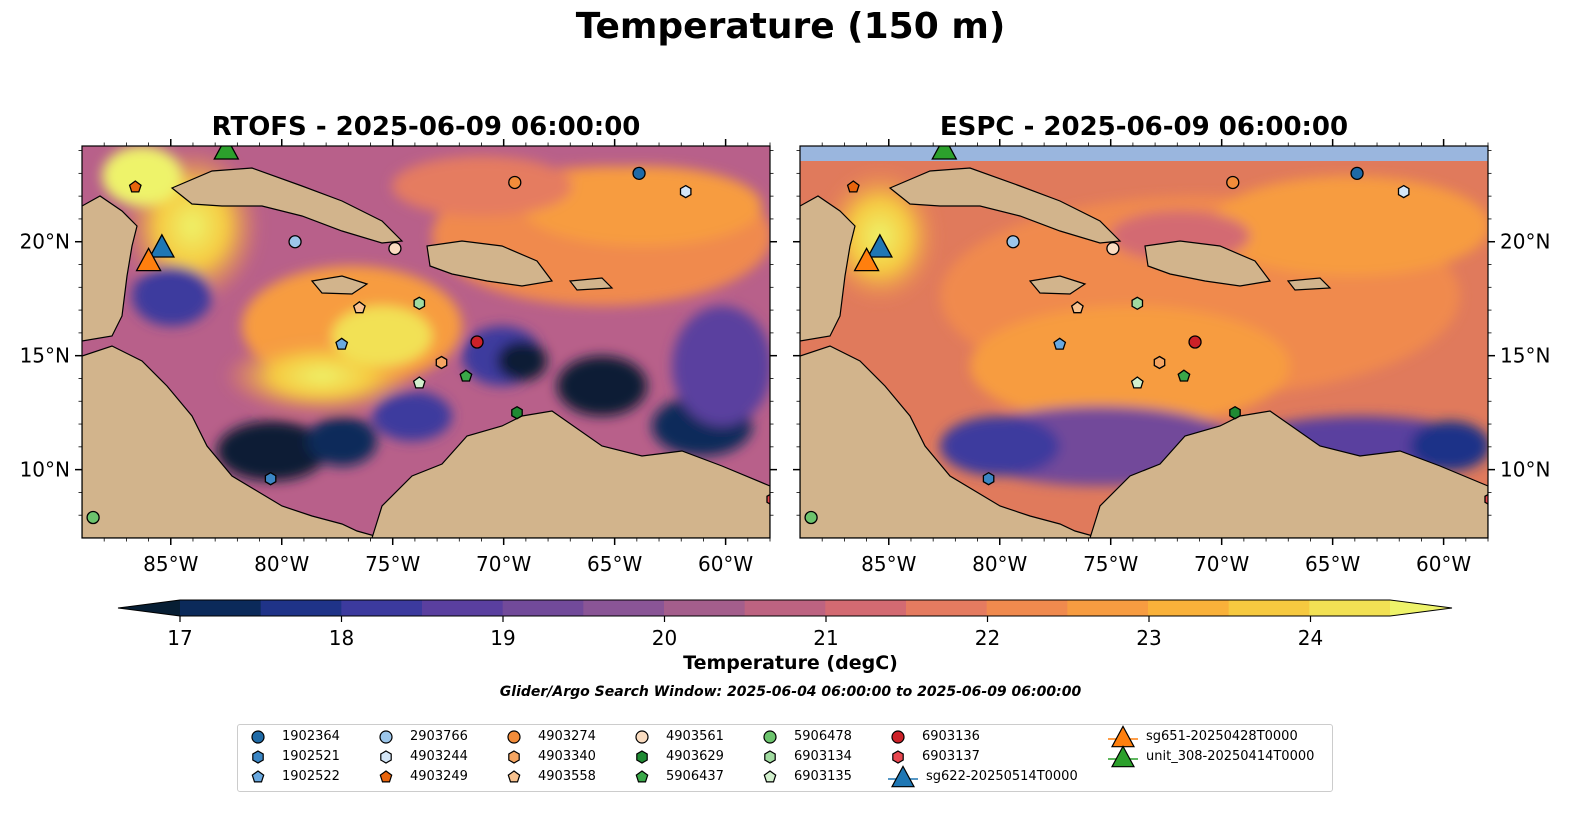 This screenshot has width=1581, height=827. What do you see at coordinates (502, 638) in the screenshot?
I see `colorbar-tick-label: 19` at bounding box center [502, 638].